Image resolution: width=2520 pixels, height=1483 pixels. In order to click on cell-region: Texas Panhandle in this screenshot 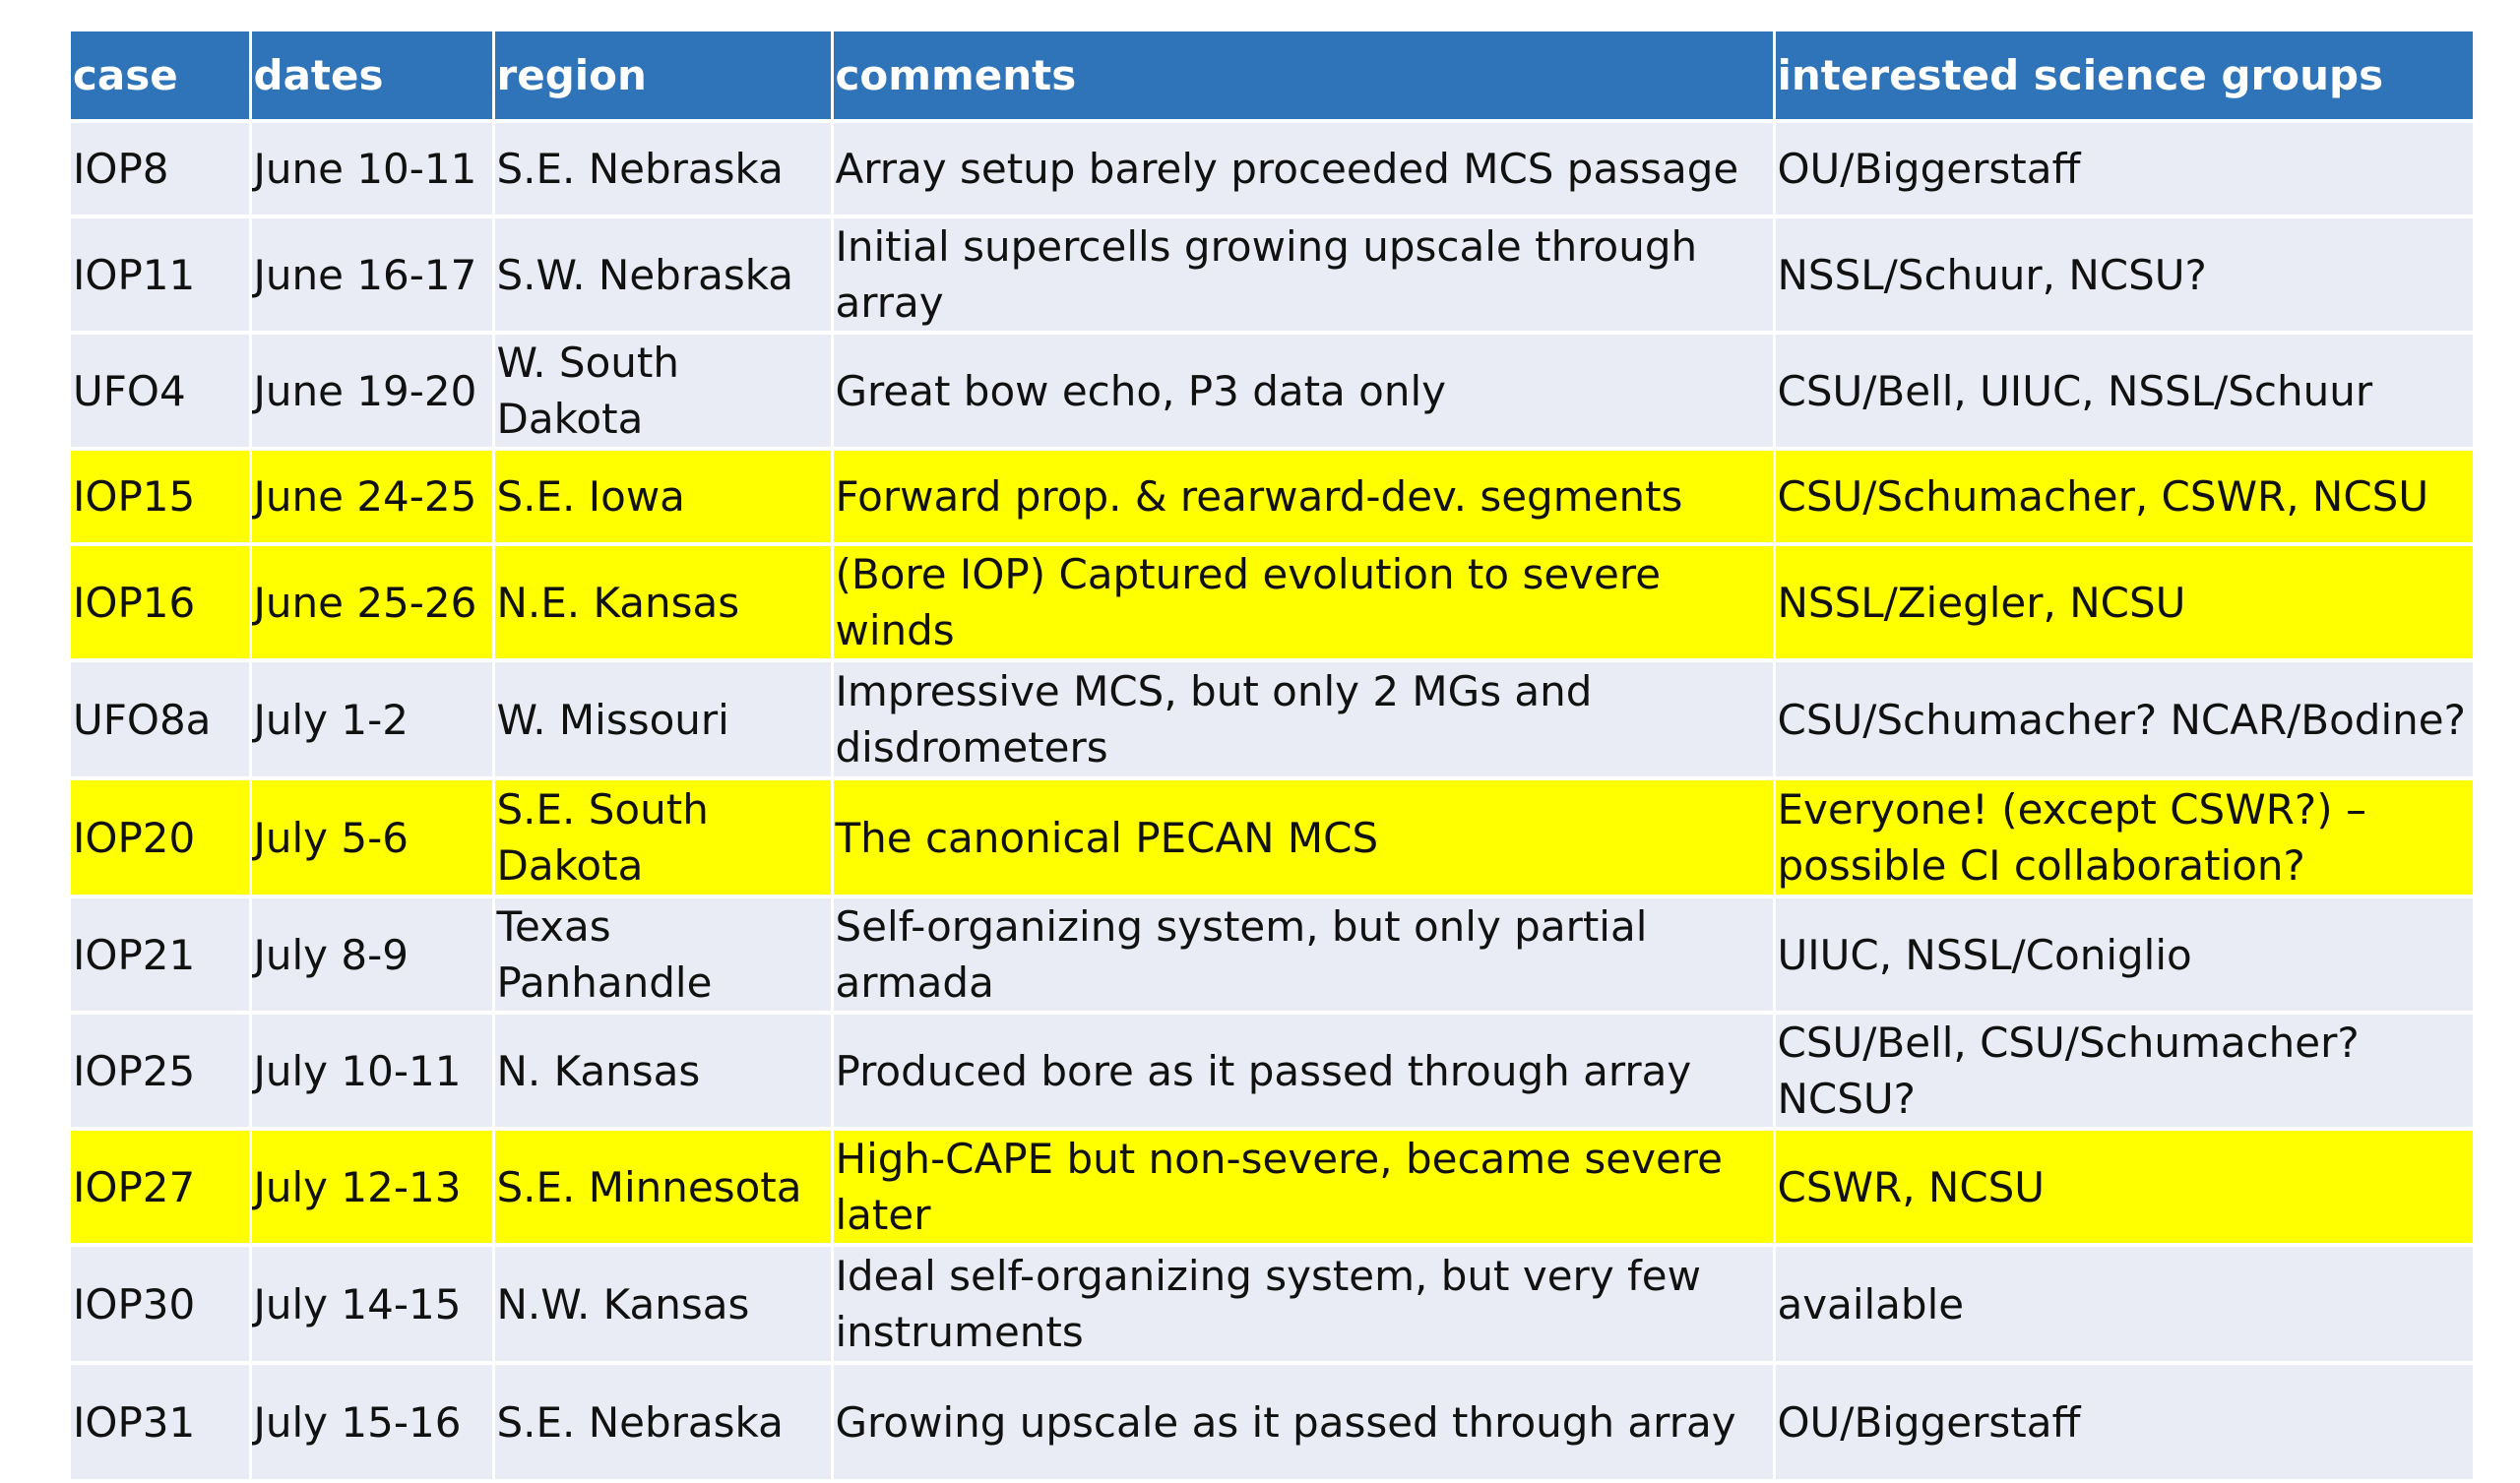, I will do `click(663, 955)`.